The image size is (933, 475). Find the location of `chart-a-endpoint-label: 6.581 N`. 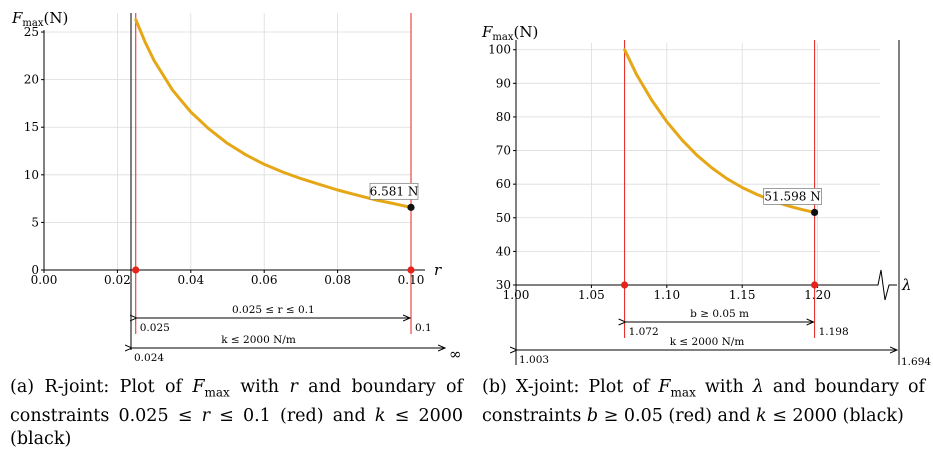

chart-a-endpoint-label: 6.581 N is located at coordinates (394, 191).